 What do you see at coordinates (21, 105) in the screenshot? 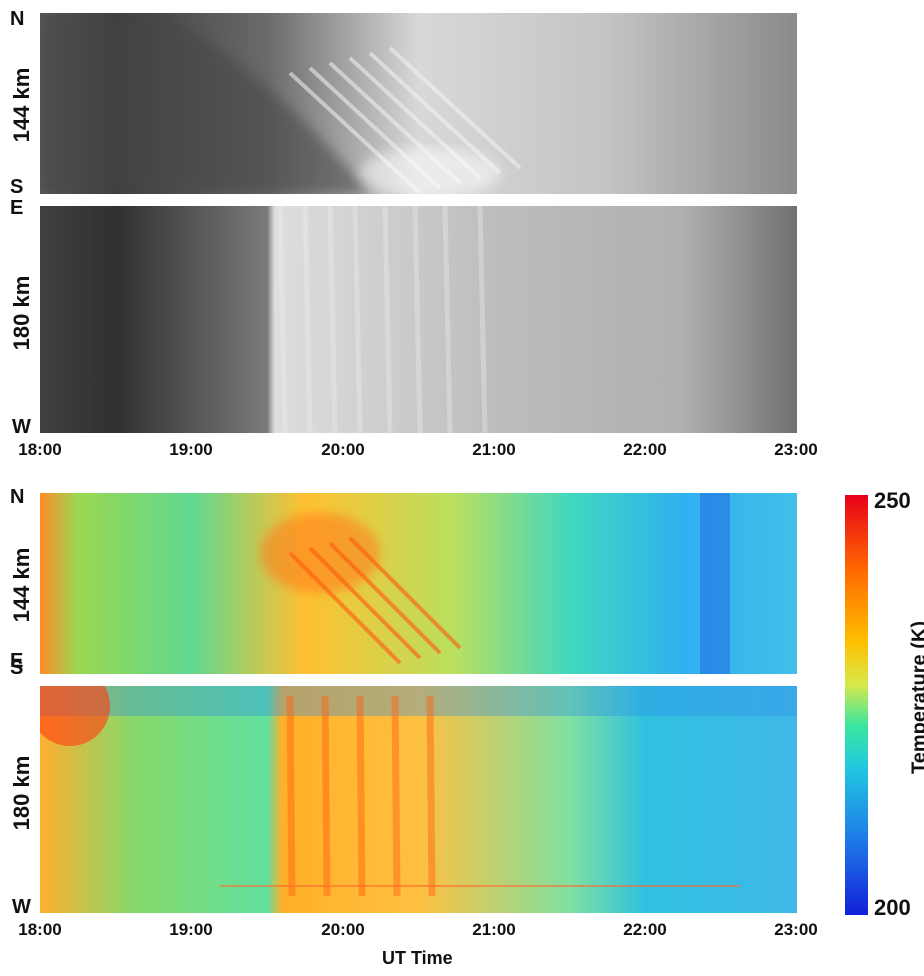
I see `range-label-144-gray: 144 km` at bounding box center [21, 105].